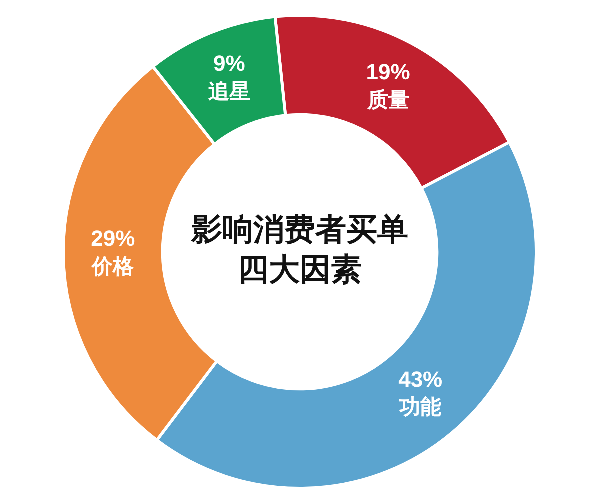  I want to click on text: 影响消费者买单四大因素, so click(299, 250).